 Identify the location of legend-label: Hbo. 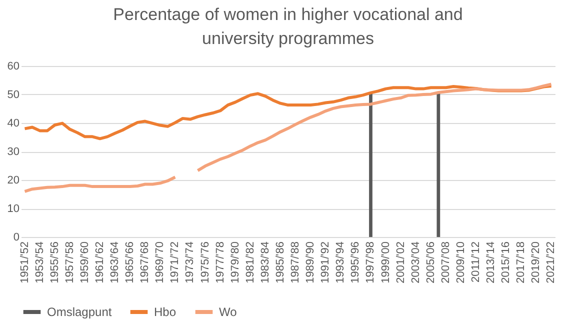
(165, 312).